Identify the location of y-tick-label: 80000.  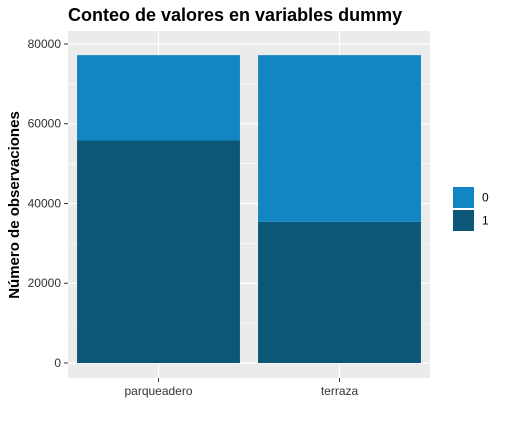
(45, 44).